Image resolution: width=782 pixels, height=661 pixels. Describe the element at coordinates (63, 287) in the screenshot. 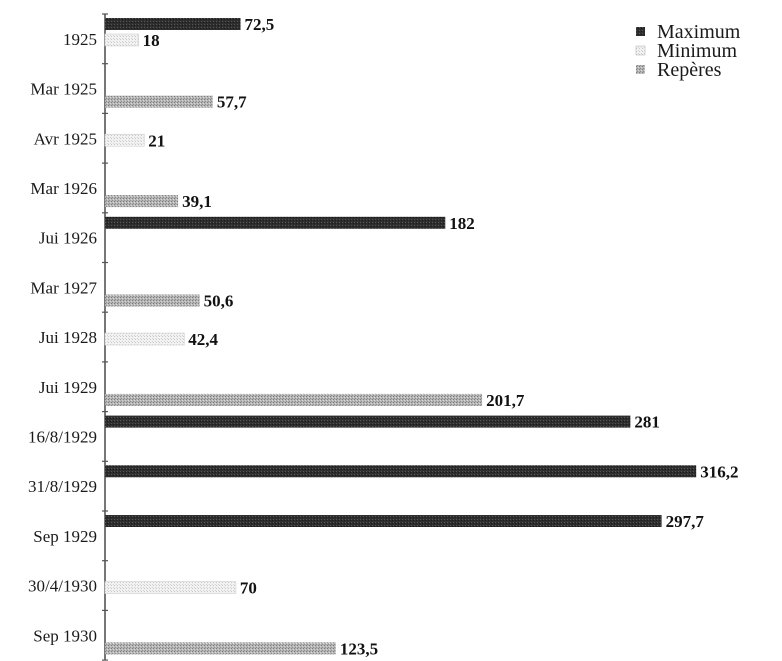

I see `category-label-mar-1927: Mar 1927` at that location.